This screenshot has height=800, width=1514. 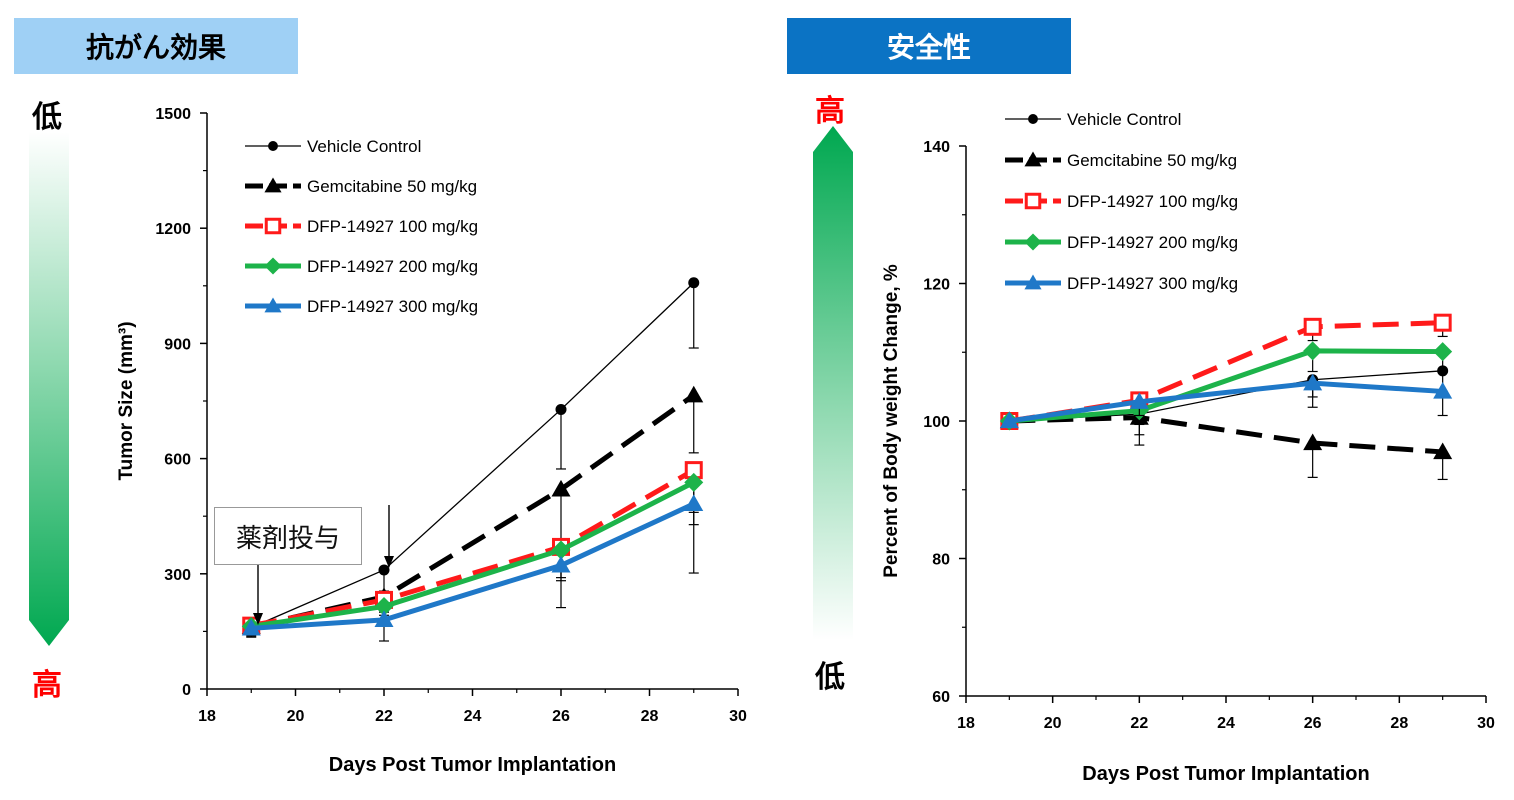 I want to click on y-tick-label: 140, so click(x=936, y=147).